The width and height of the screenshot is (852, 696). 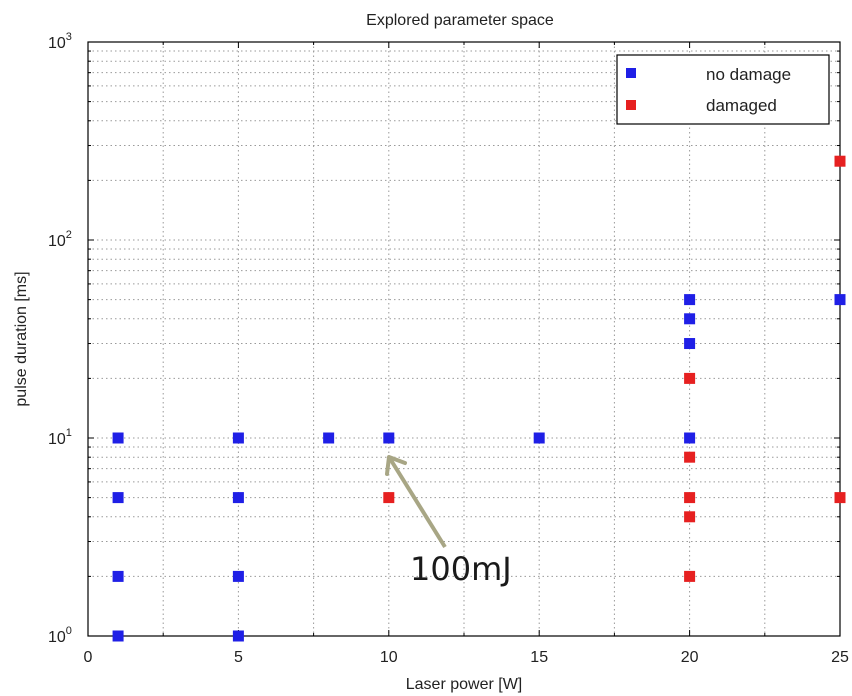 What do you see at coordinates (466, 657) in the screenshot?
I see `x-tick-labels: 0 5 10 15 20 25` at bounding box center [466, 657].